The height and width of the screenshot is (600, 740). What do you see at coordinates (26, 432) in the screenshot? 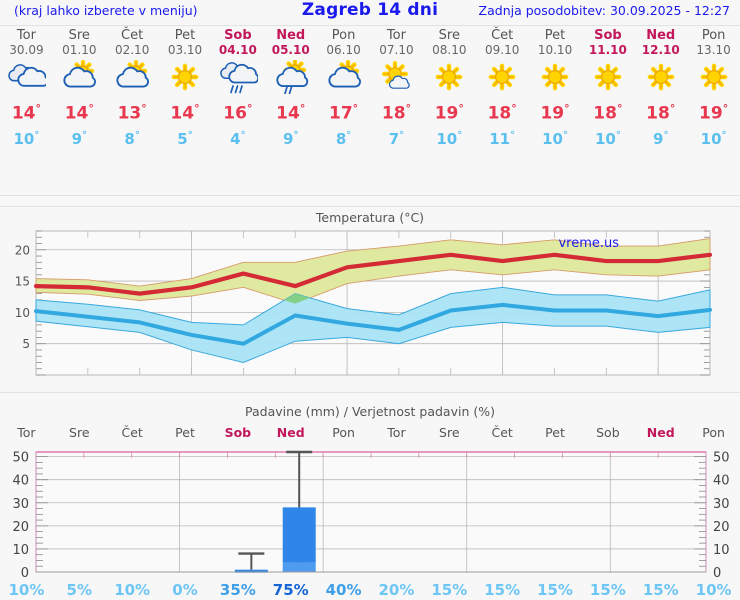
I see `precipitation-day-label: Tor` at bounding box center [26, 432].